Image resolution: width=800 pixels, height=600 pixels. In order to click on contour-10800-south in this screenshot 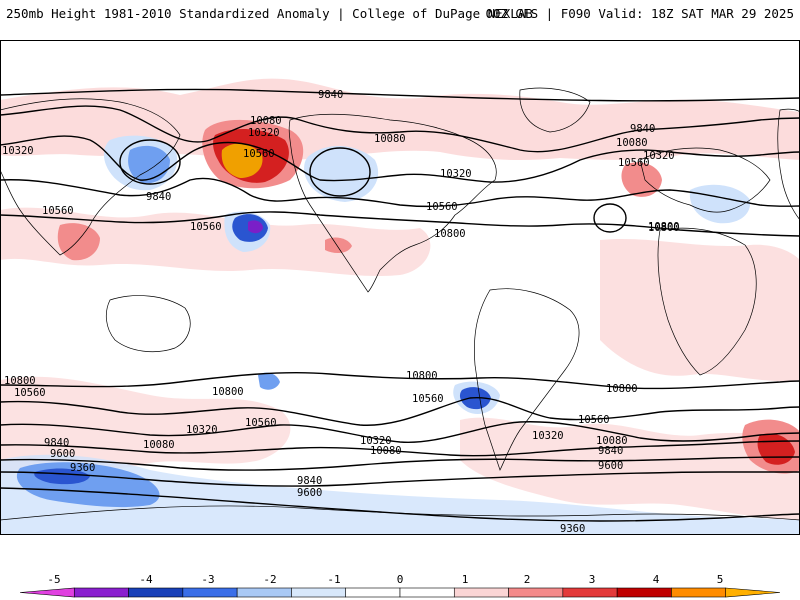, I will do `click(400, 381)`.